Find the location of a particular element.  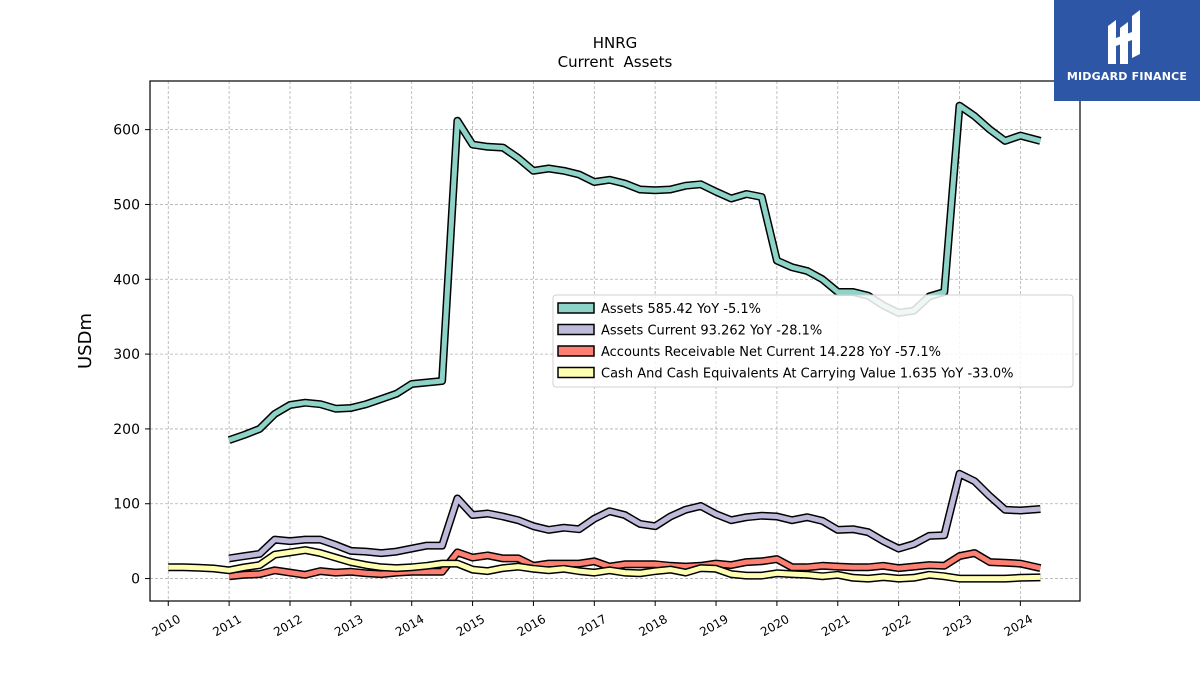

x-tick-label: 2017 is located at coordinates (592, 625).